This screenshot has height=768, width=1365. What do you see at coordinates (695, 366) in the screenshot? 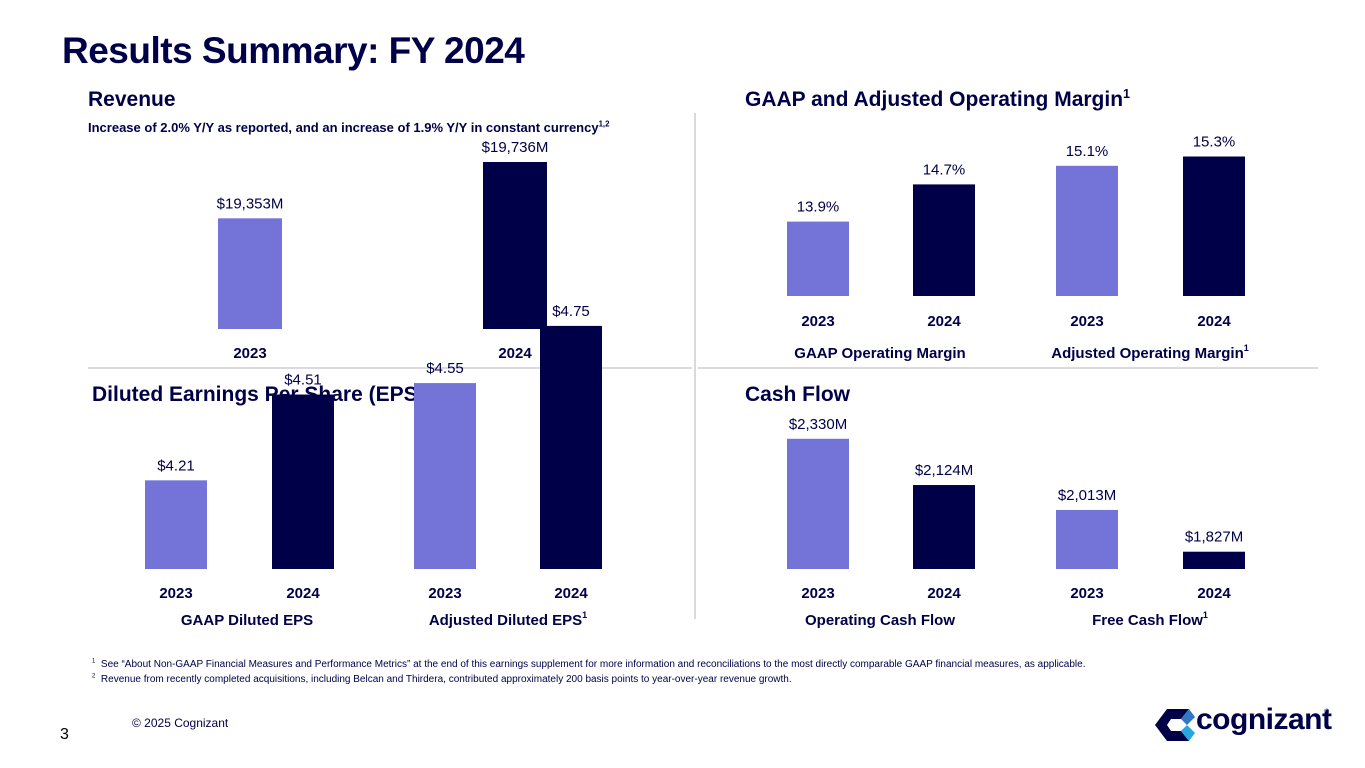
I see `vertical-divider` at bounding box center [695, 366].